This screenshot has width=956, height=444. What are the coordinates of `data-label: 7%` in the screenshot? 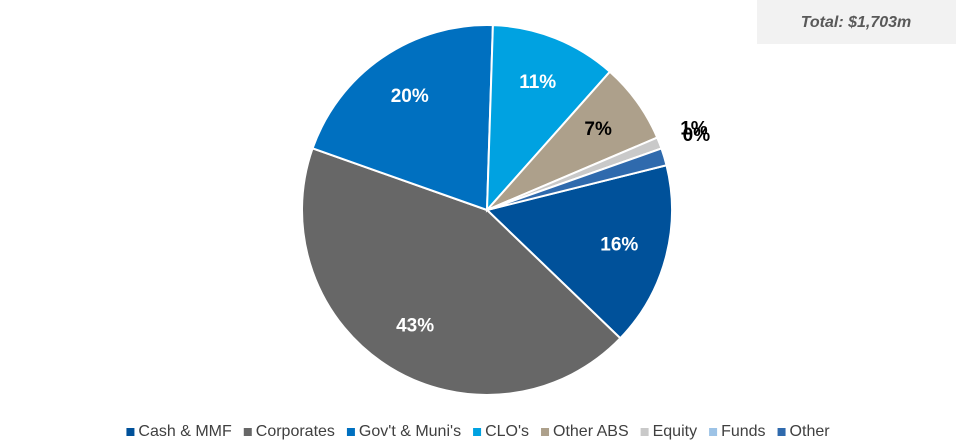 It's located at (598, 129).